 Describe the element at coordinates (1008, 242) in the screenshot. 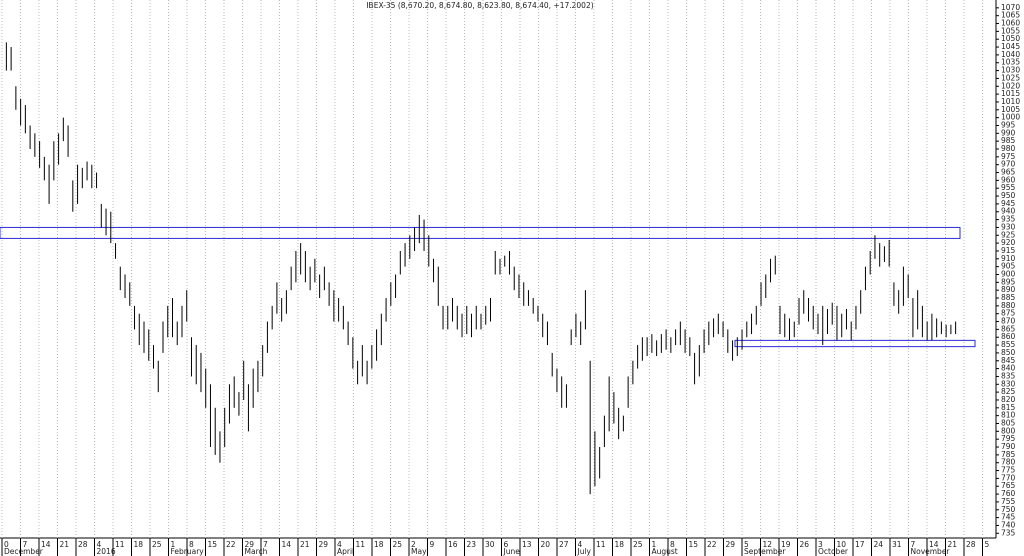

I see `y-tick-label: 920` at that location.